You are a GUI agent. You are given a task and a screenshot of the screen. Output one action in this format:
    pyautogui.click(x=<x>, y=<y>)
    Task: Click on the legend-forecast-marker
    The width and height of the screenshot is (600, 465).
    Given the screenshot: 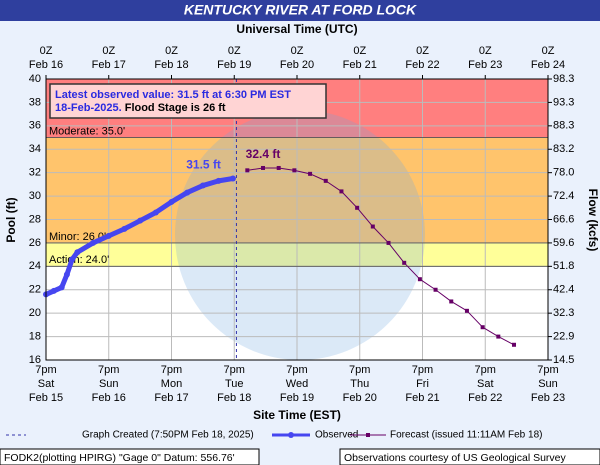 What is the action you would take?
    pyautogui.click(x=368, y=435)
    